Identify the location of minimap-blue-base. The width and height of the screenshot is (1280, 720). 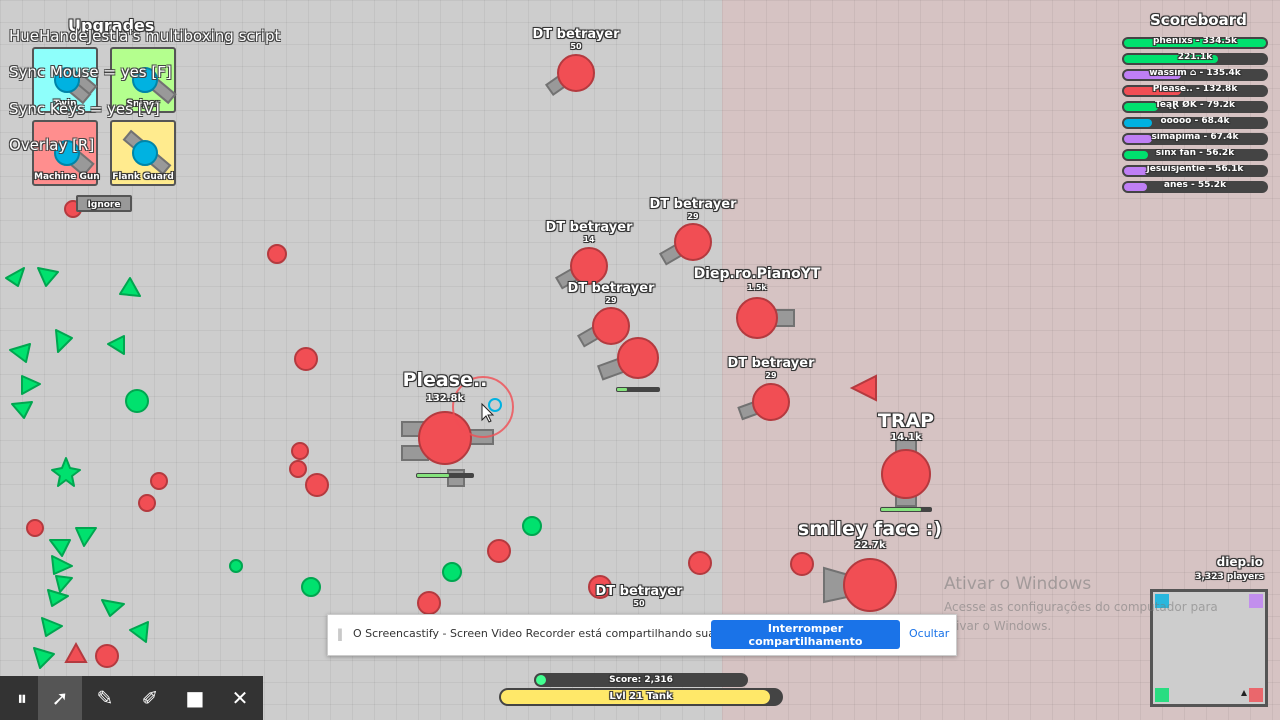
(1162, 601).